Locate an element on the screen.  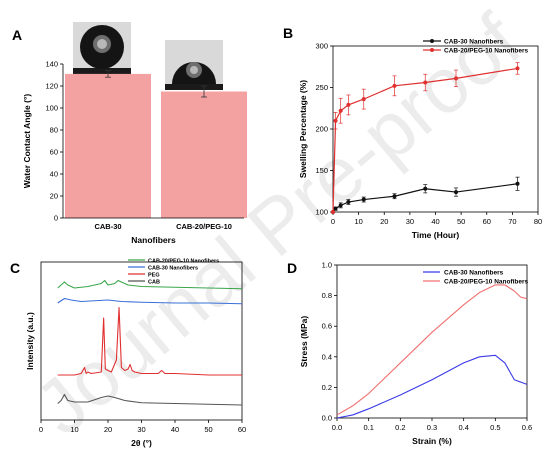
x-tick-label: 0.6 is located at coordinates (527, 427).